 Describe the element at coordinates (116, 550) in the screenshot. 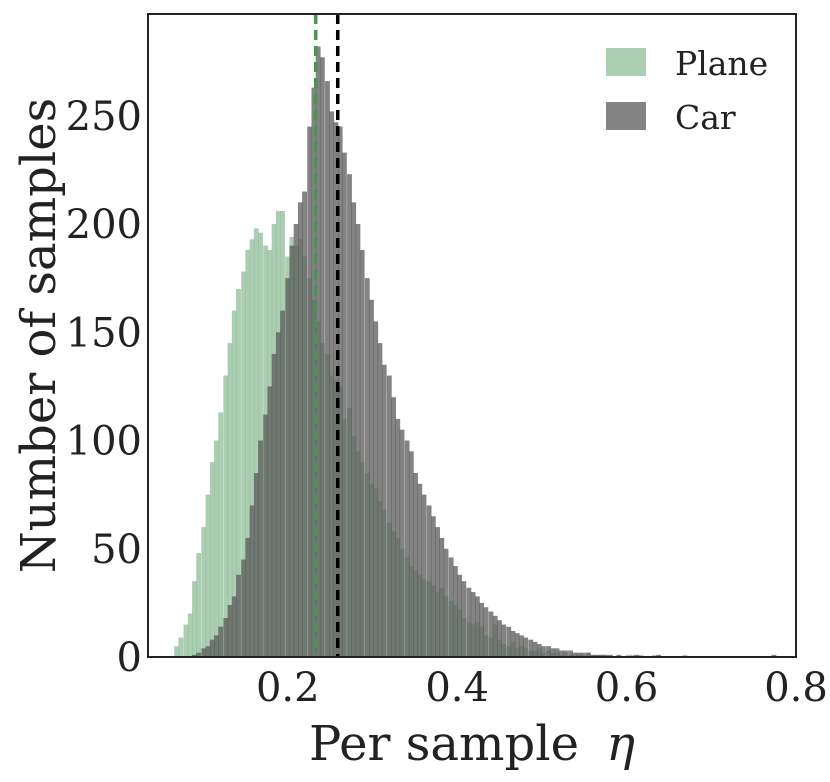

I see `y-tick-label: 50` at that location.